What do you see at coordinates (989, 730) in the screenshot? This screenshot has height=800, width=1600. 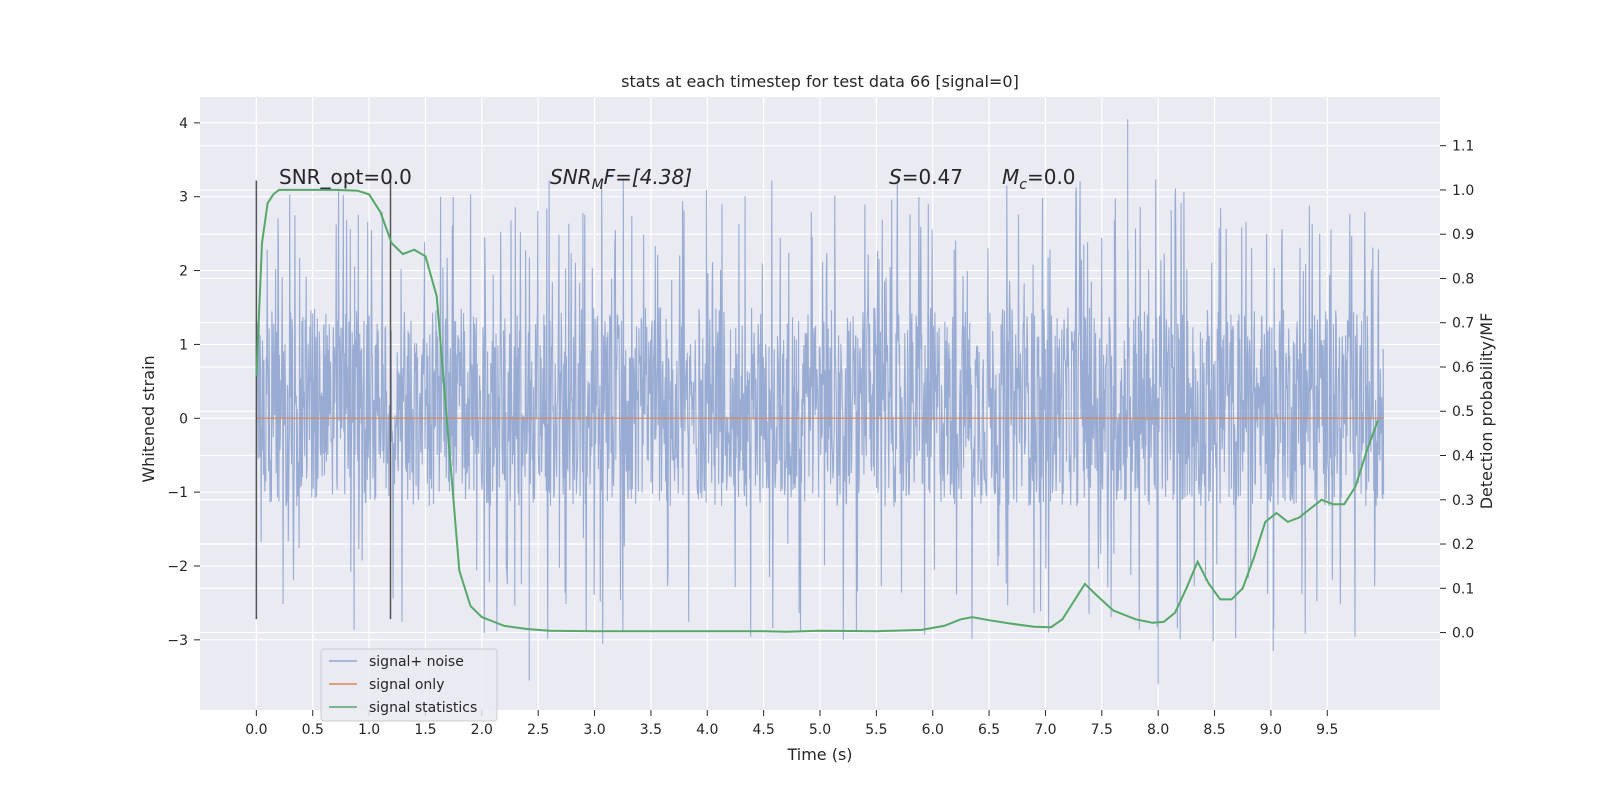 I see `x-tick-label: 6.5` at bounding box center [989, 730].